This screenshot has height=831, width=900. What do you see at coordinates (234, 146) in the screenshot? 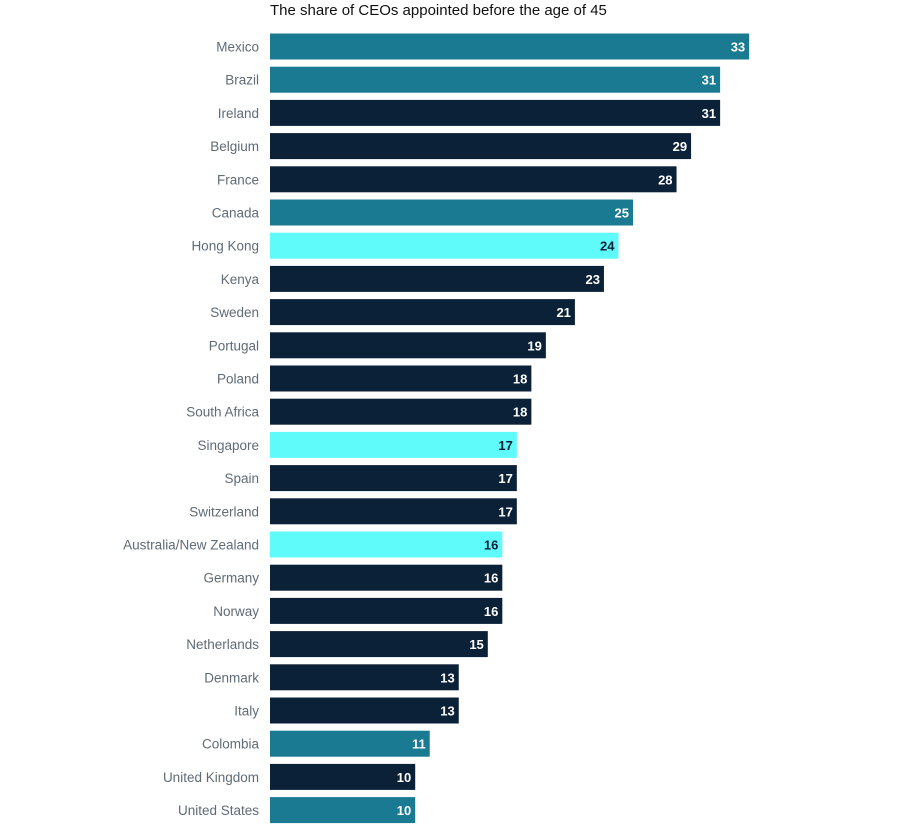
I see `category-label-belgium: Belgium` at bounding box center [234, 146].